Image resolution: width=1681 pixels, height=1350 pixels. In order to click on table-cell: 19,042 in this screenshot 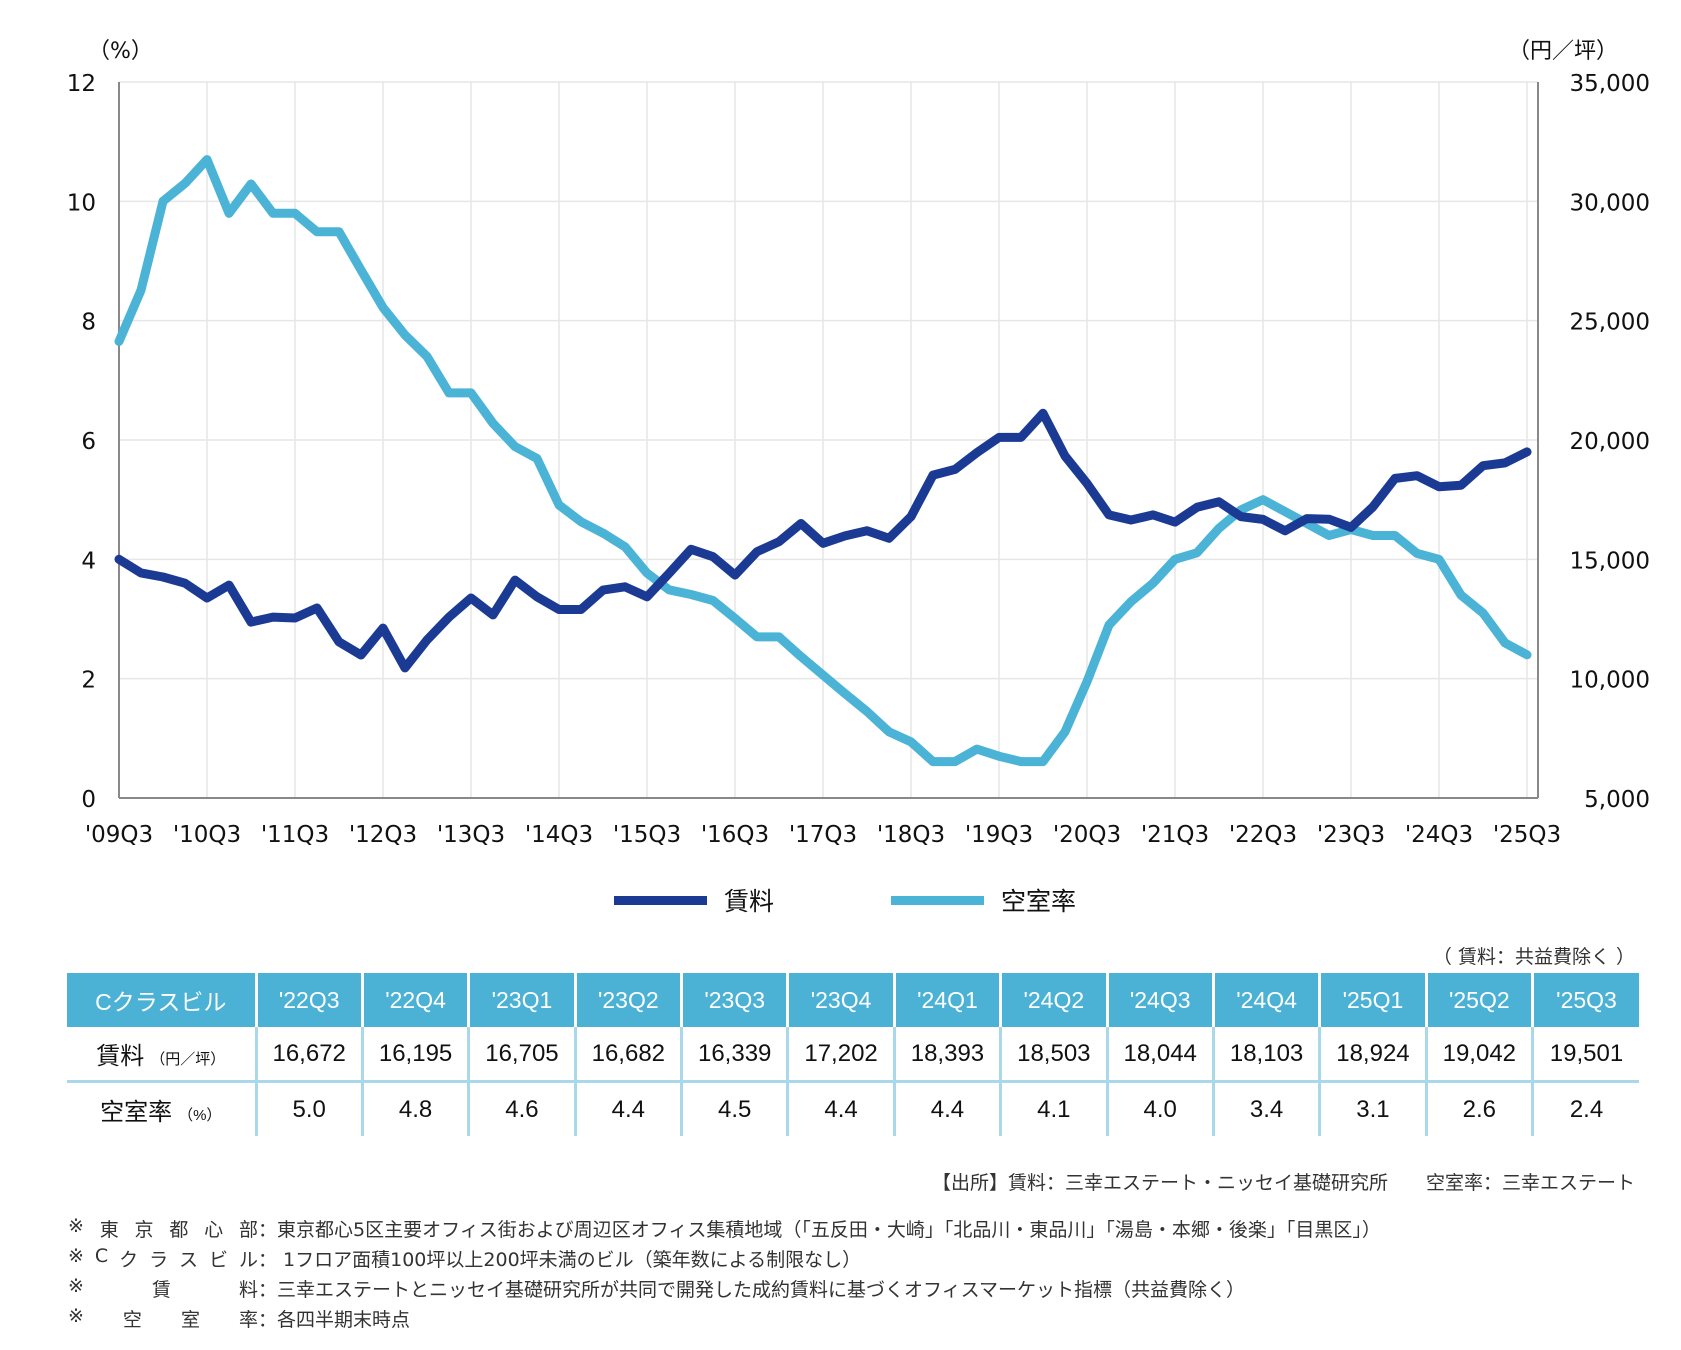, I will do `click(1478, 1055)`.